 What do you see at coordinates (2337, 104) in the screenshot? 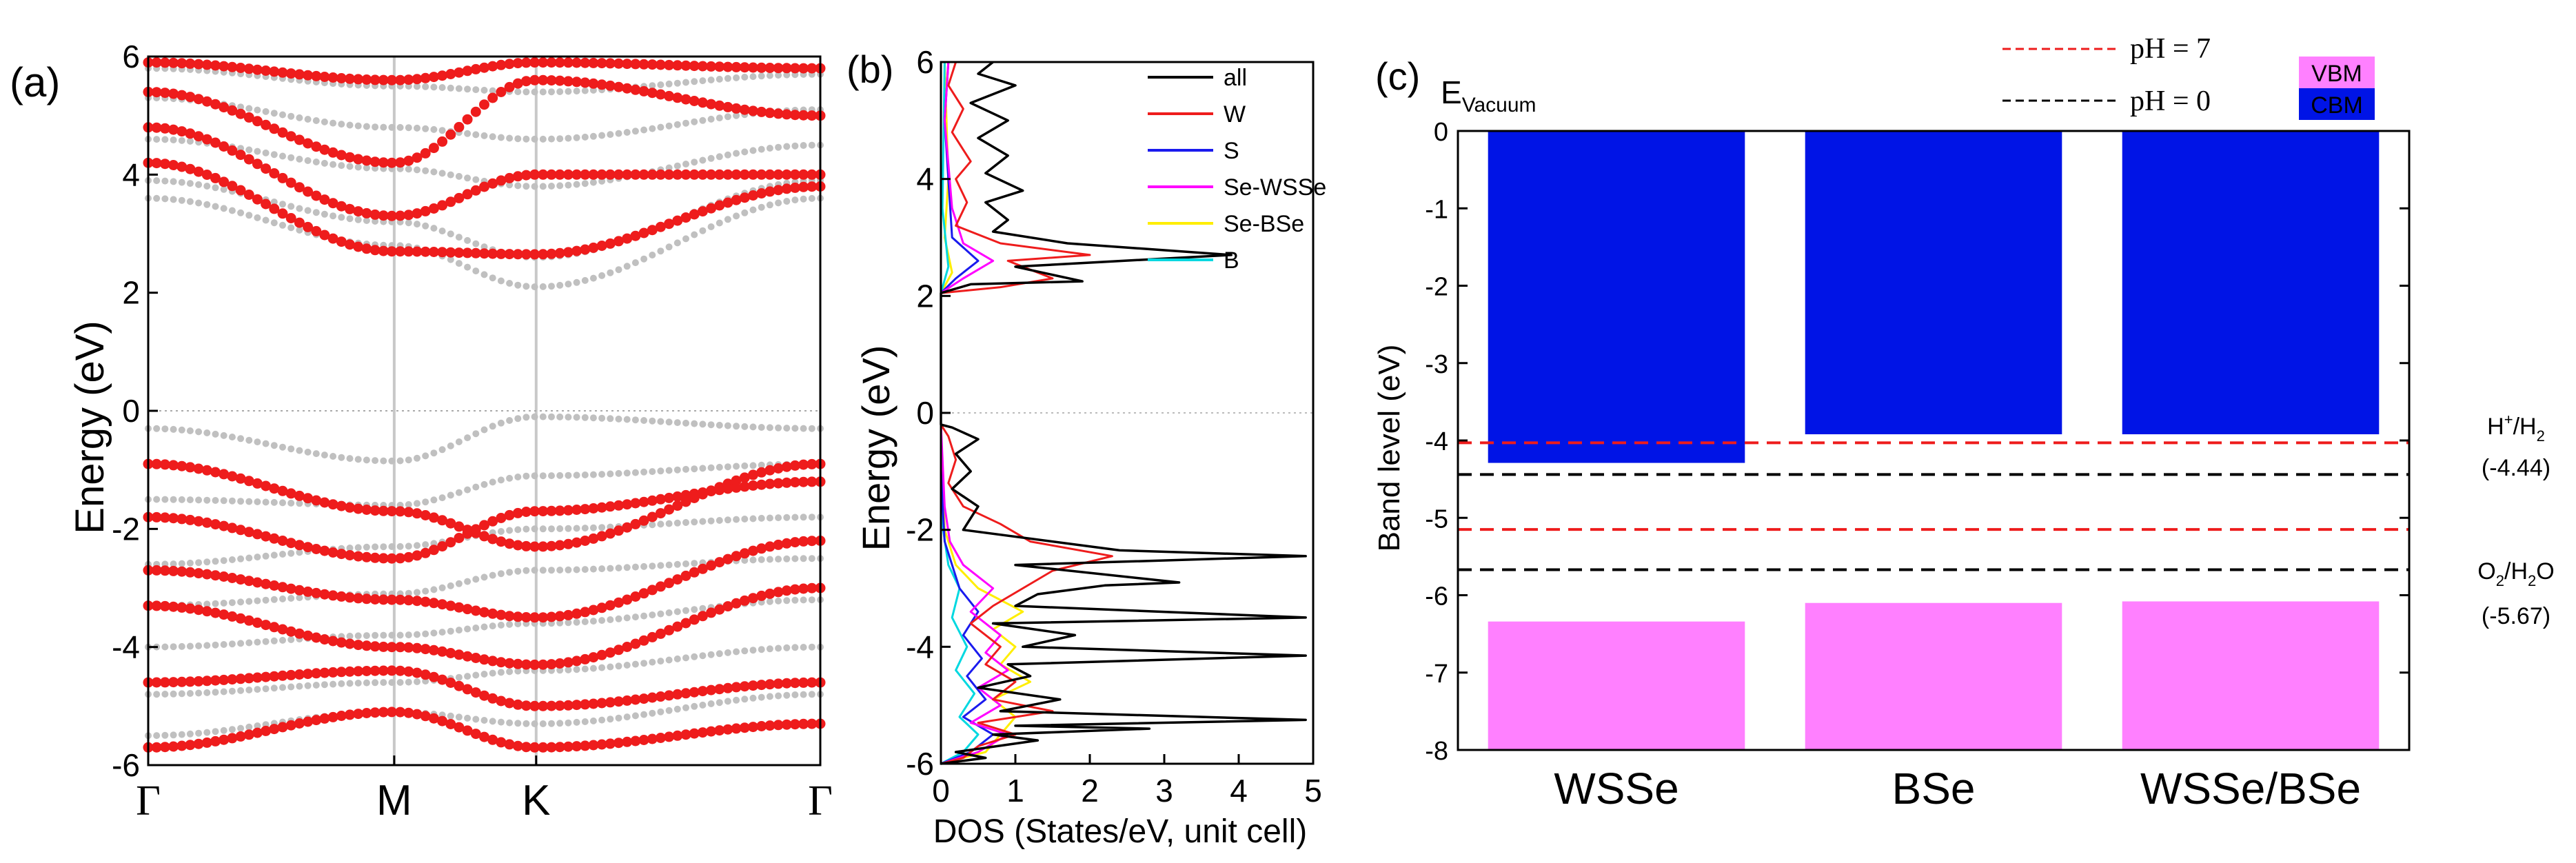
I see `legend-cbm-swatch` at bounding box center [2337, 104].